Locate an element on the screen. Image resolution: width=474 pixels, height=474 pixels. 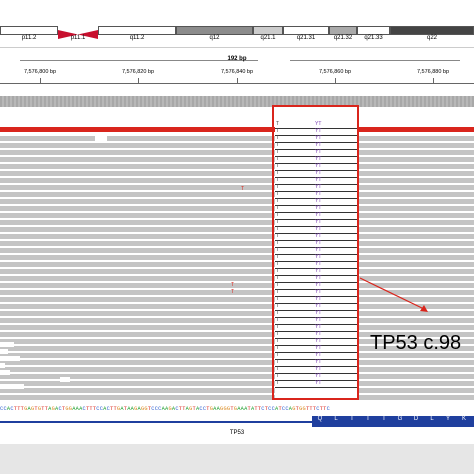
reference-base: C is located at coordinates (160, 409).